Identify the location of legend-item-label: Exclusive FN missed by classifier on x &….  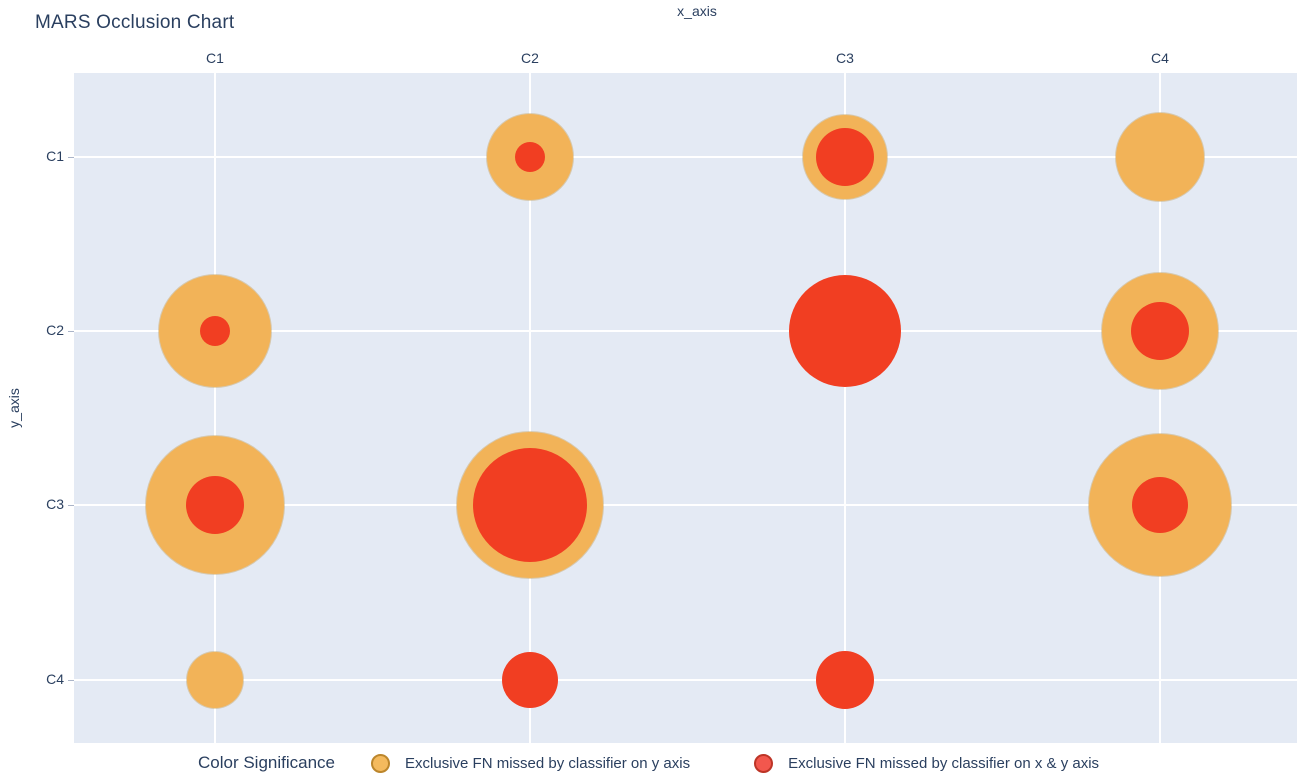
(944, 763).